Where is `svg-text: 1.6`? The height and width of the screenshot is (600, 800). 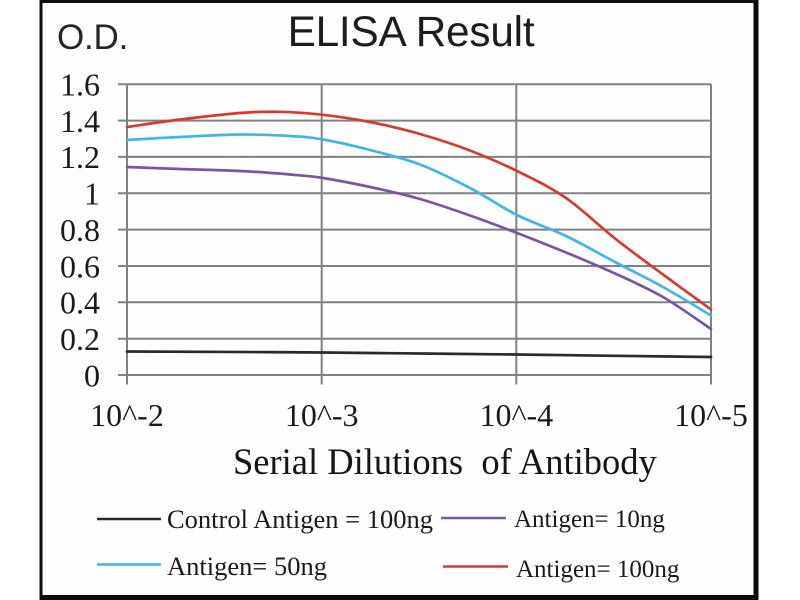
svg-text: 1.6 is located at coordinates (80, 85).